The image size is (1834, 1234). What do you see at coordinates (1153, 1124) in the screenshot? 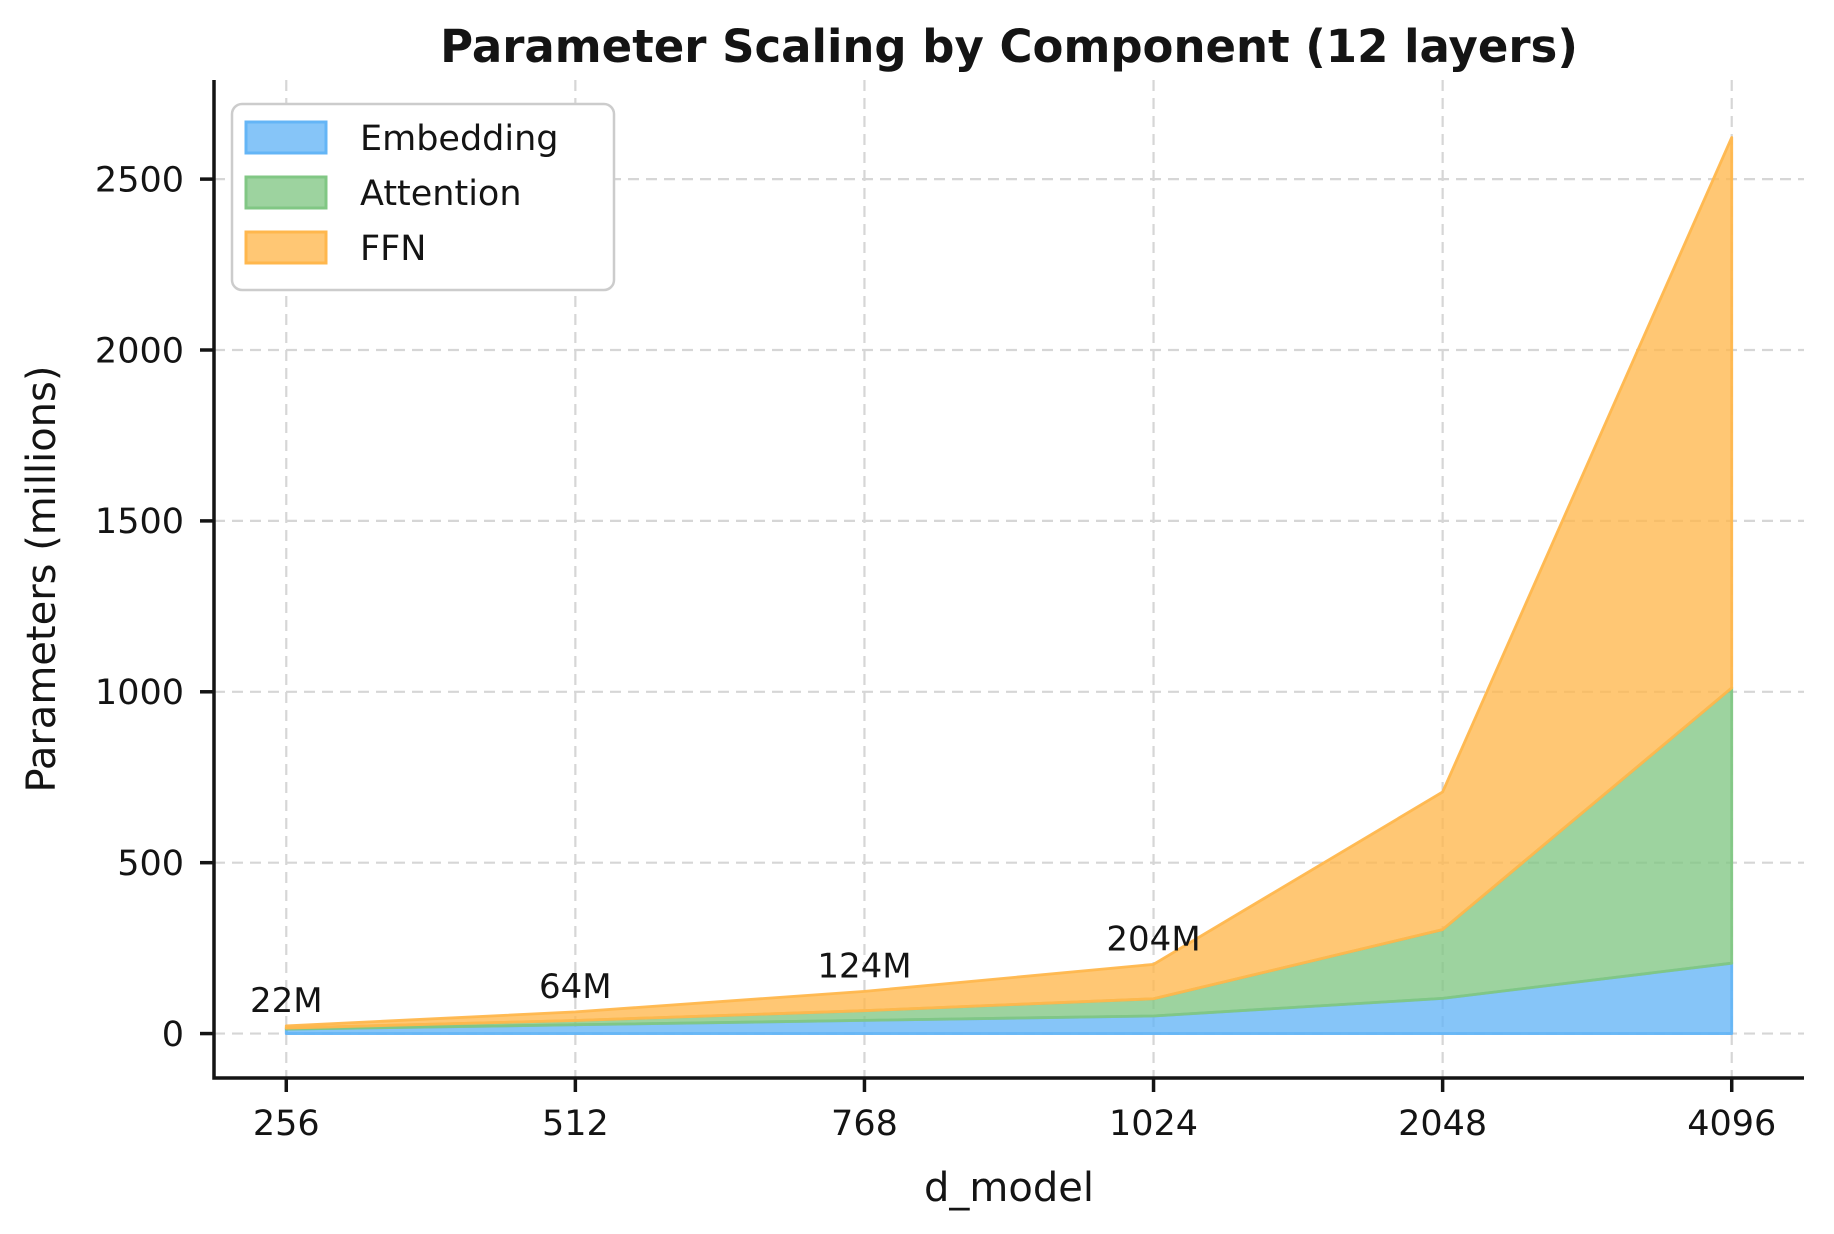
I see `x-tick-label-1024: 1024` at bounding box center [1153, 1124].